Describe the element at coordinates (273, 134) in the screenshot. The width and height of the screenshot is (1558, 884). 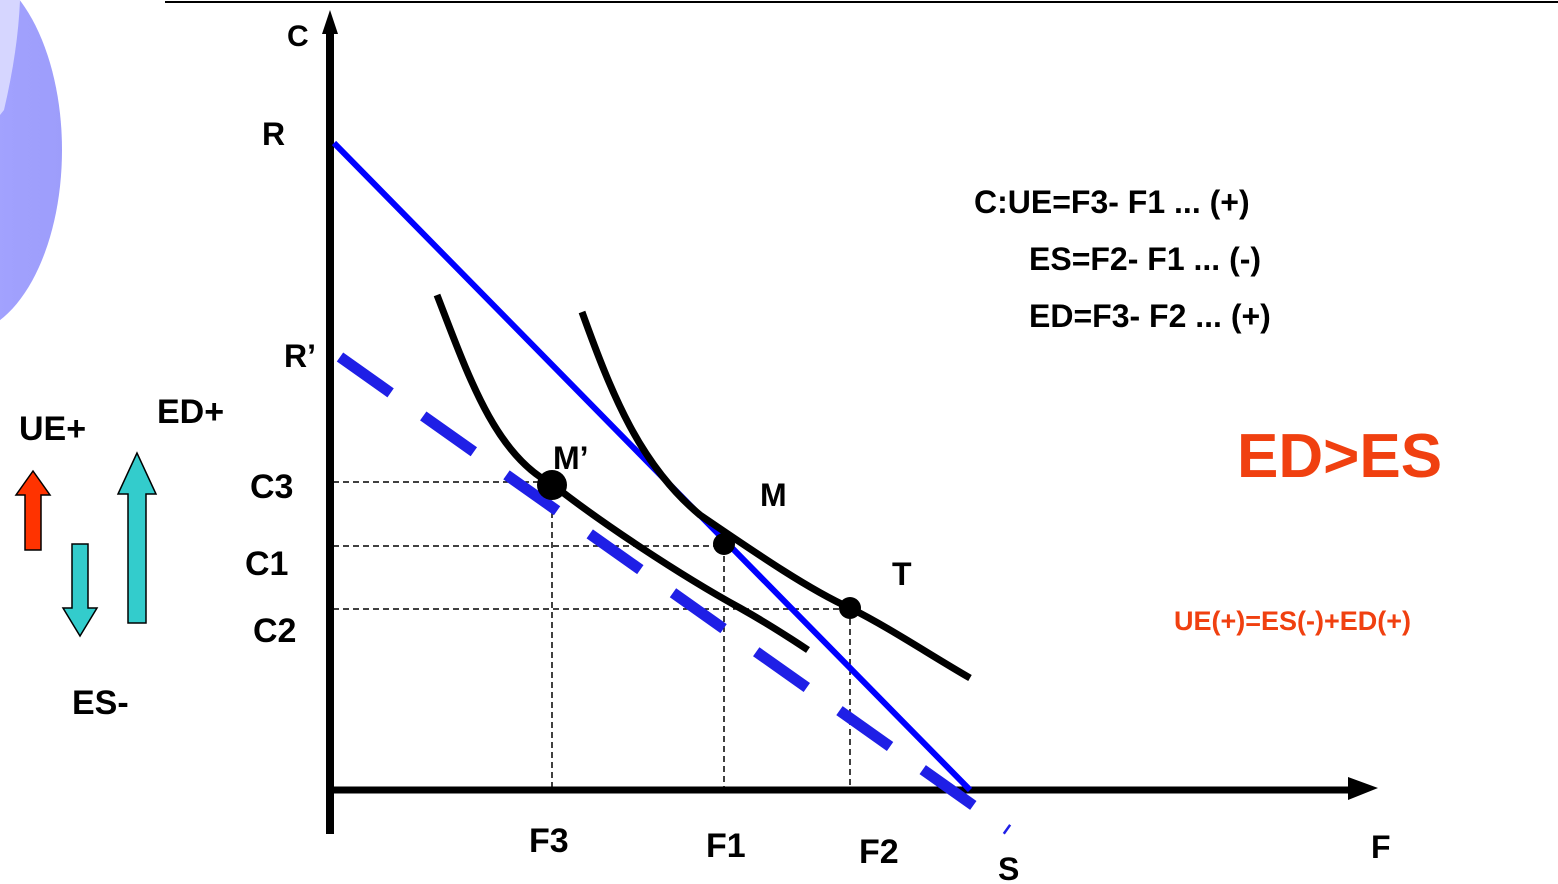
I see `label-r: R` at that location.